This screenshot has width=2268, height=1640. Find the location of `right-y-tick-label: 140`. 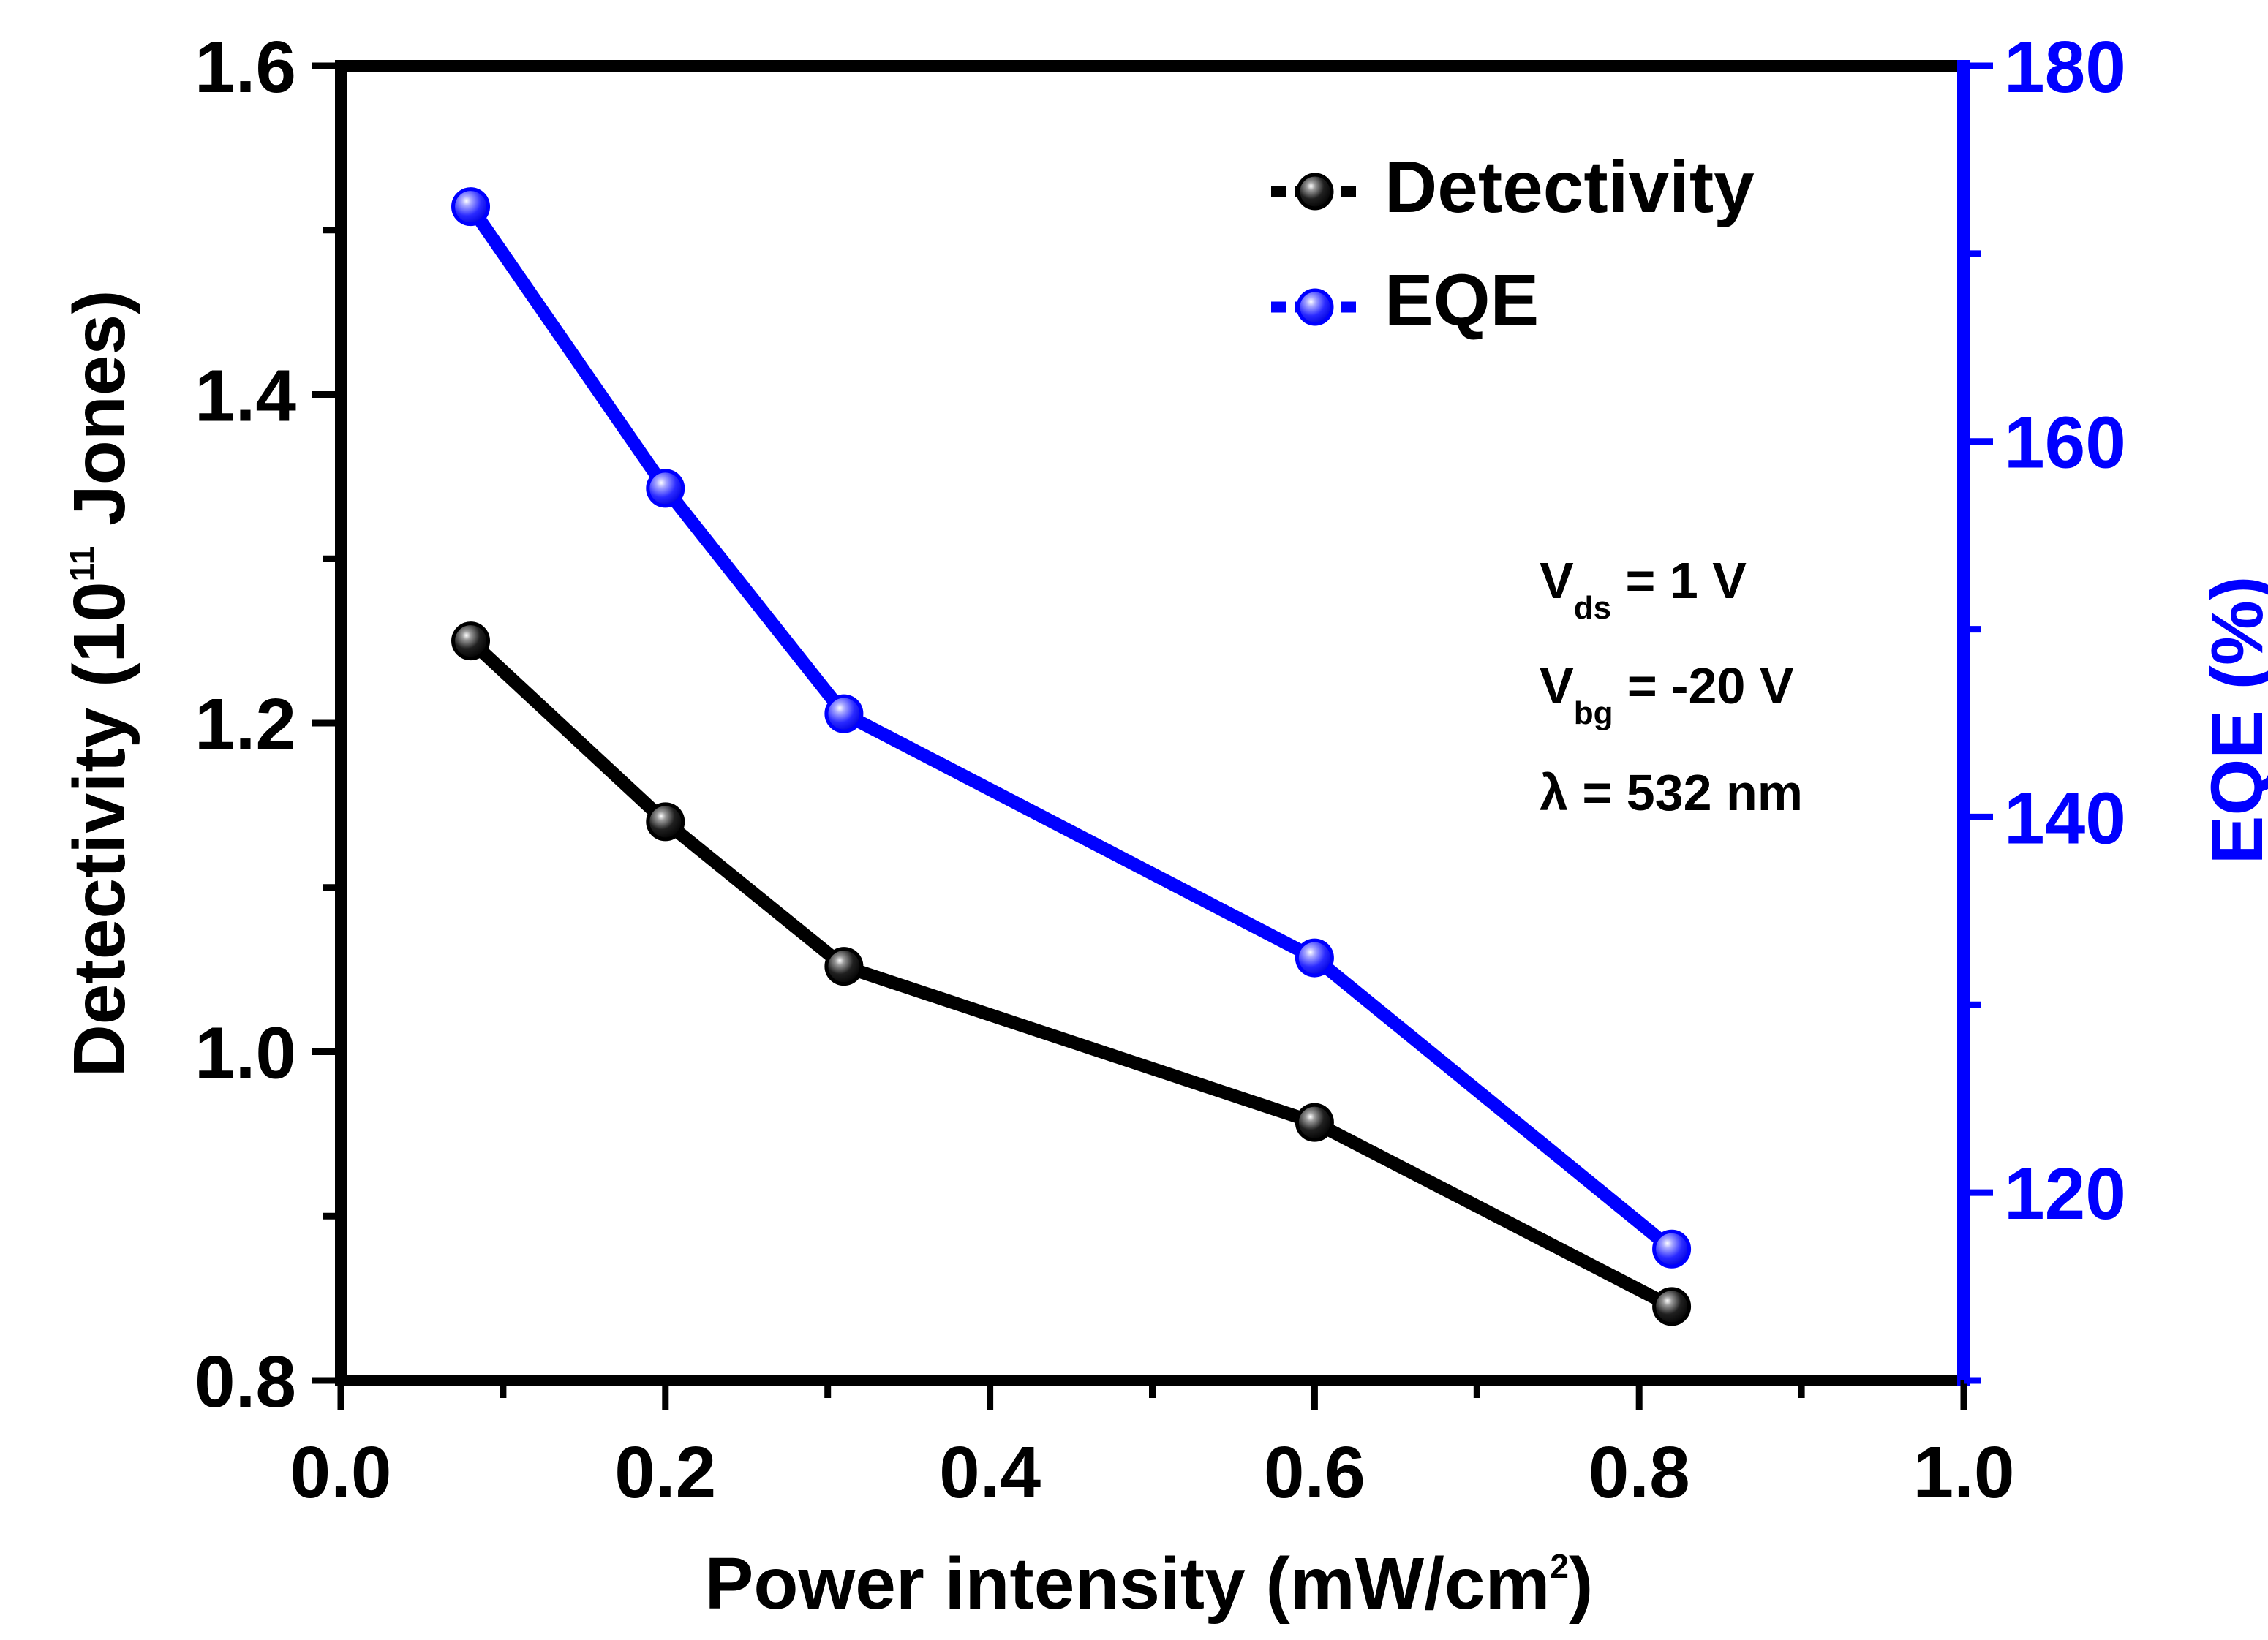

right-y-tick-label: 140 is located at coordinates (2065, 818).